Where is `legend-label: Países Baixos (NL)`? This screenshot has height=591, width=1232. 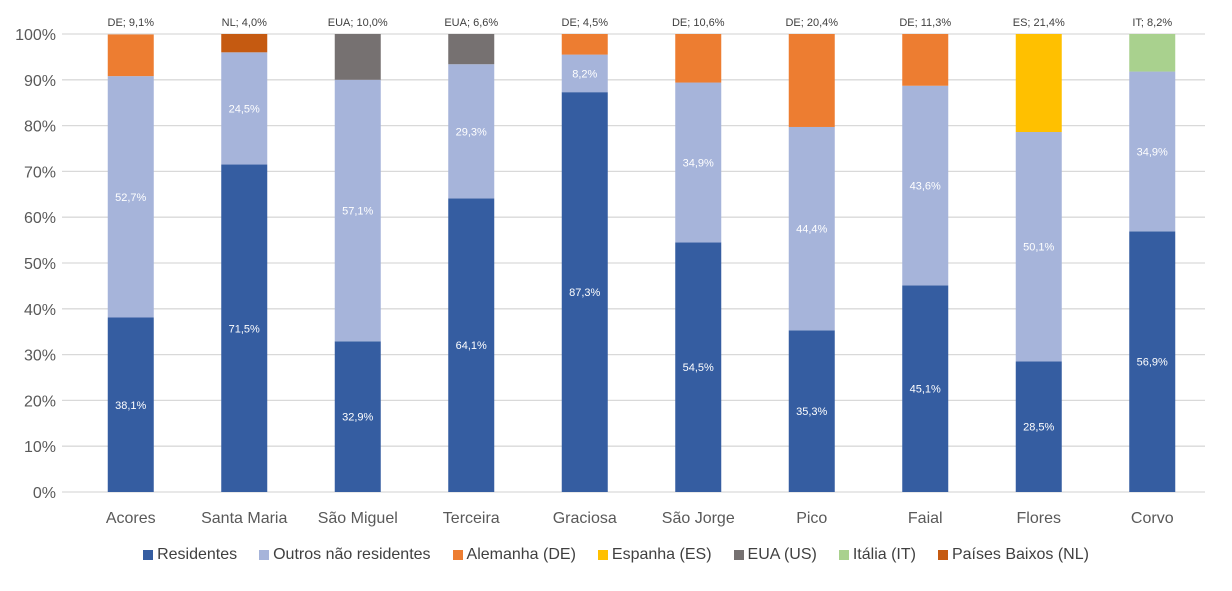 legend-label: Países Baixos (NL) is located at coordinates (1020, 554).